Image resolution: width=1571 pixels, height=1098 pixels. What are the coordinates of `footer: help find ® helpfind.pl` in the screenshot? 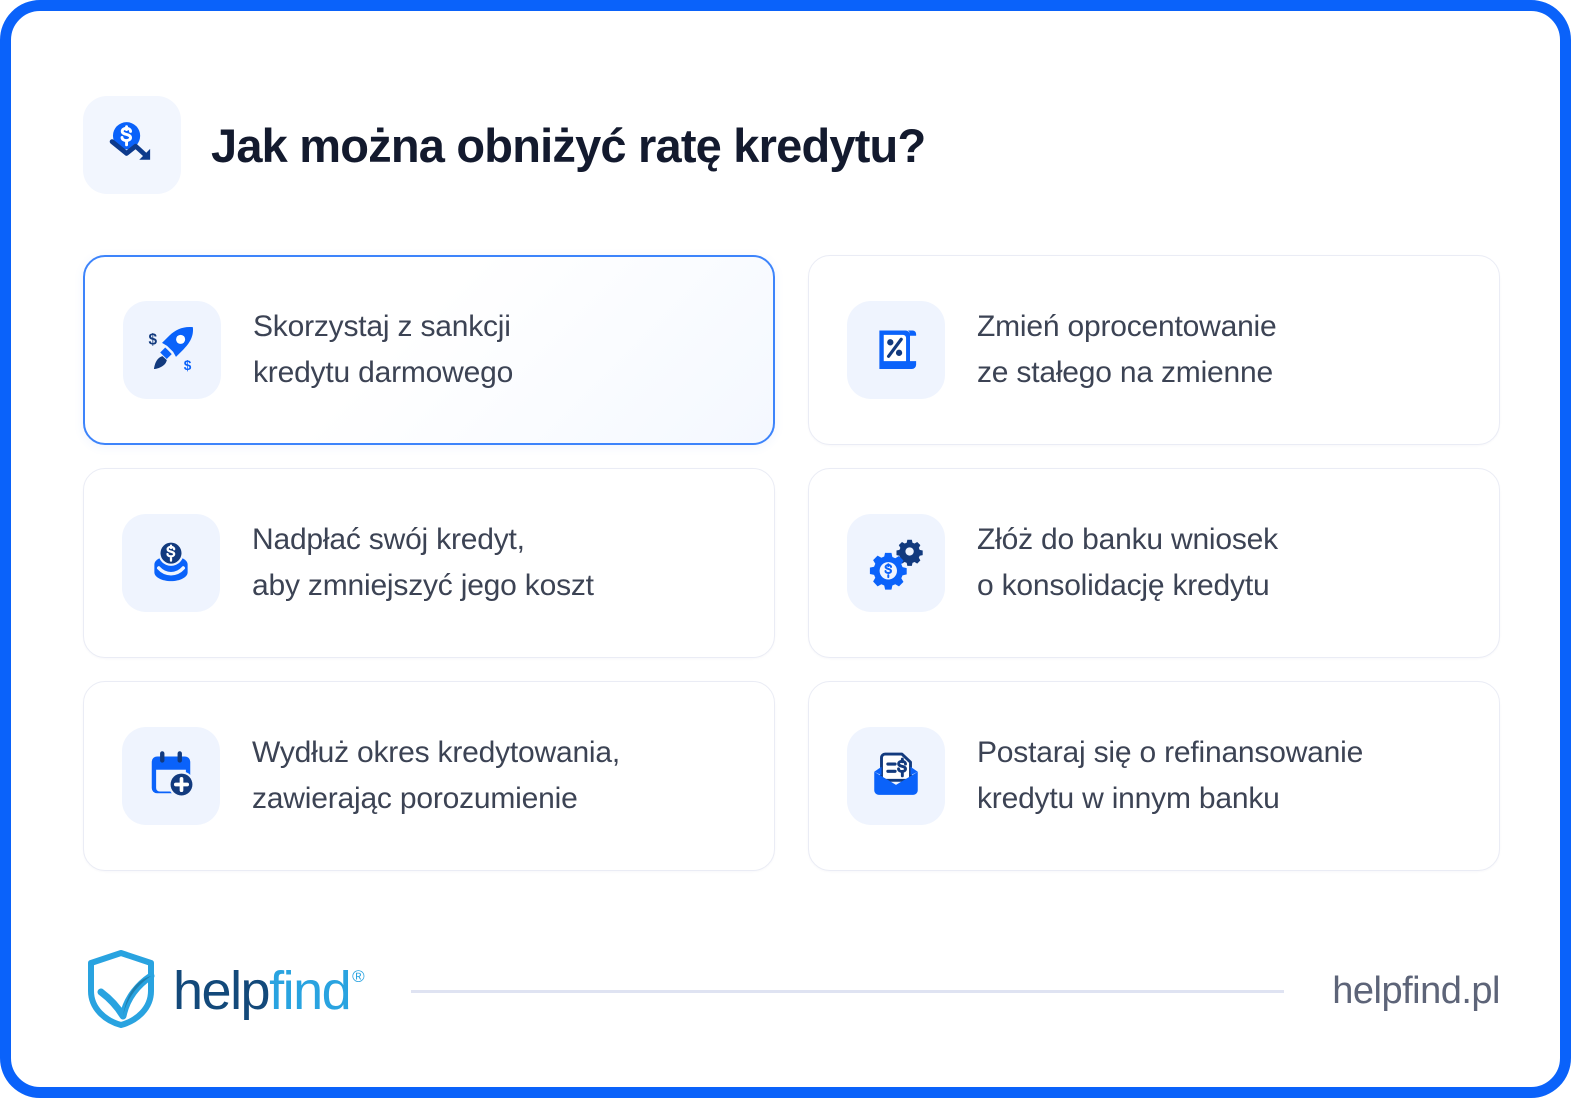 It's located at (791, 991).